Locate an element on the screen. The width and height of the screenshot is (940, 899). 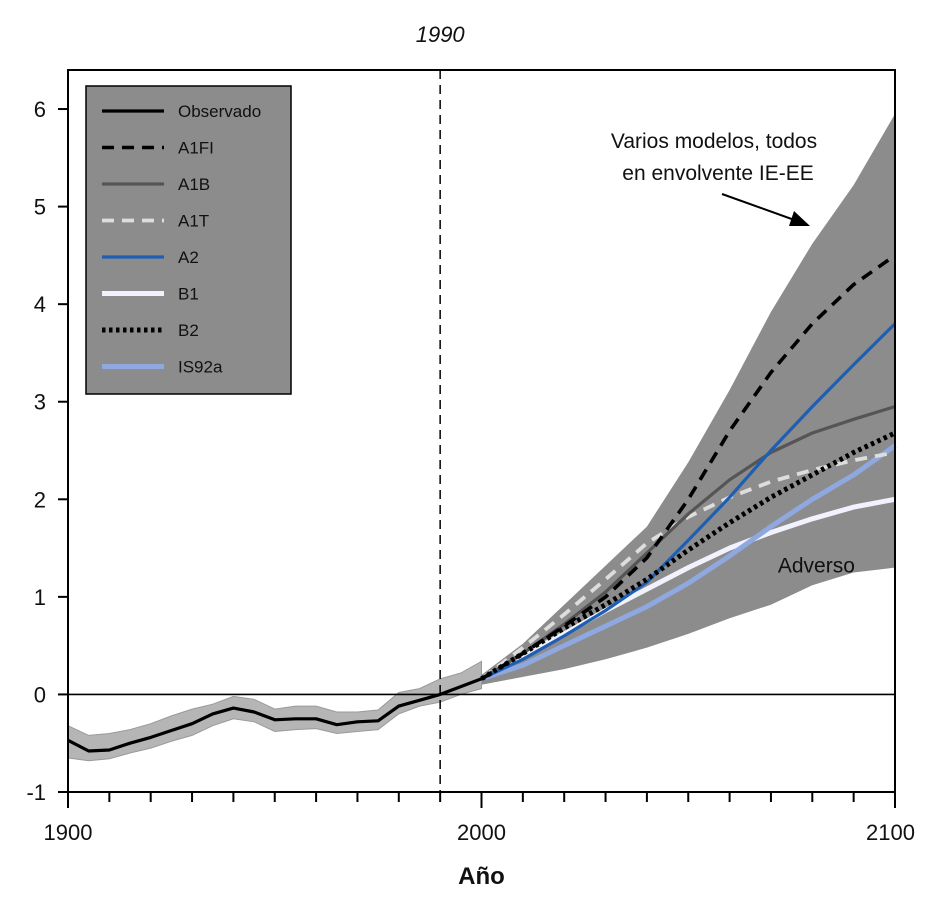
y-tick-label: 6 is located at coordinates (40, 109).